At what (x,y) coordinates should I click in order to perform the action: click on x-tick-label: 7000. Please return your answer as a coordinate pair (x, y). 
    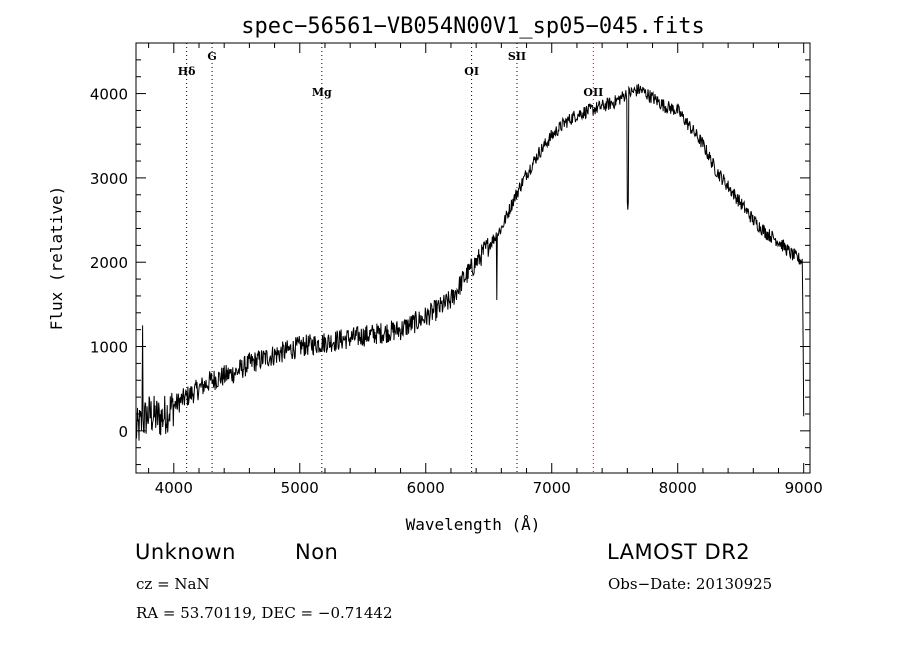
    Looking at the image, I should click on (552, 488).